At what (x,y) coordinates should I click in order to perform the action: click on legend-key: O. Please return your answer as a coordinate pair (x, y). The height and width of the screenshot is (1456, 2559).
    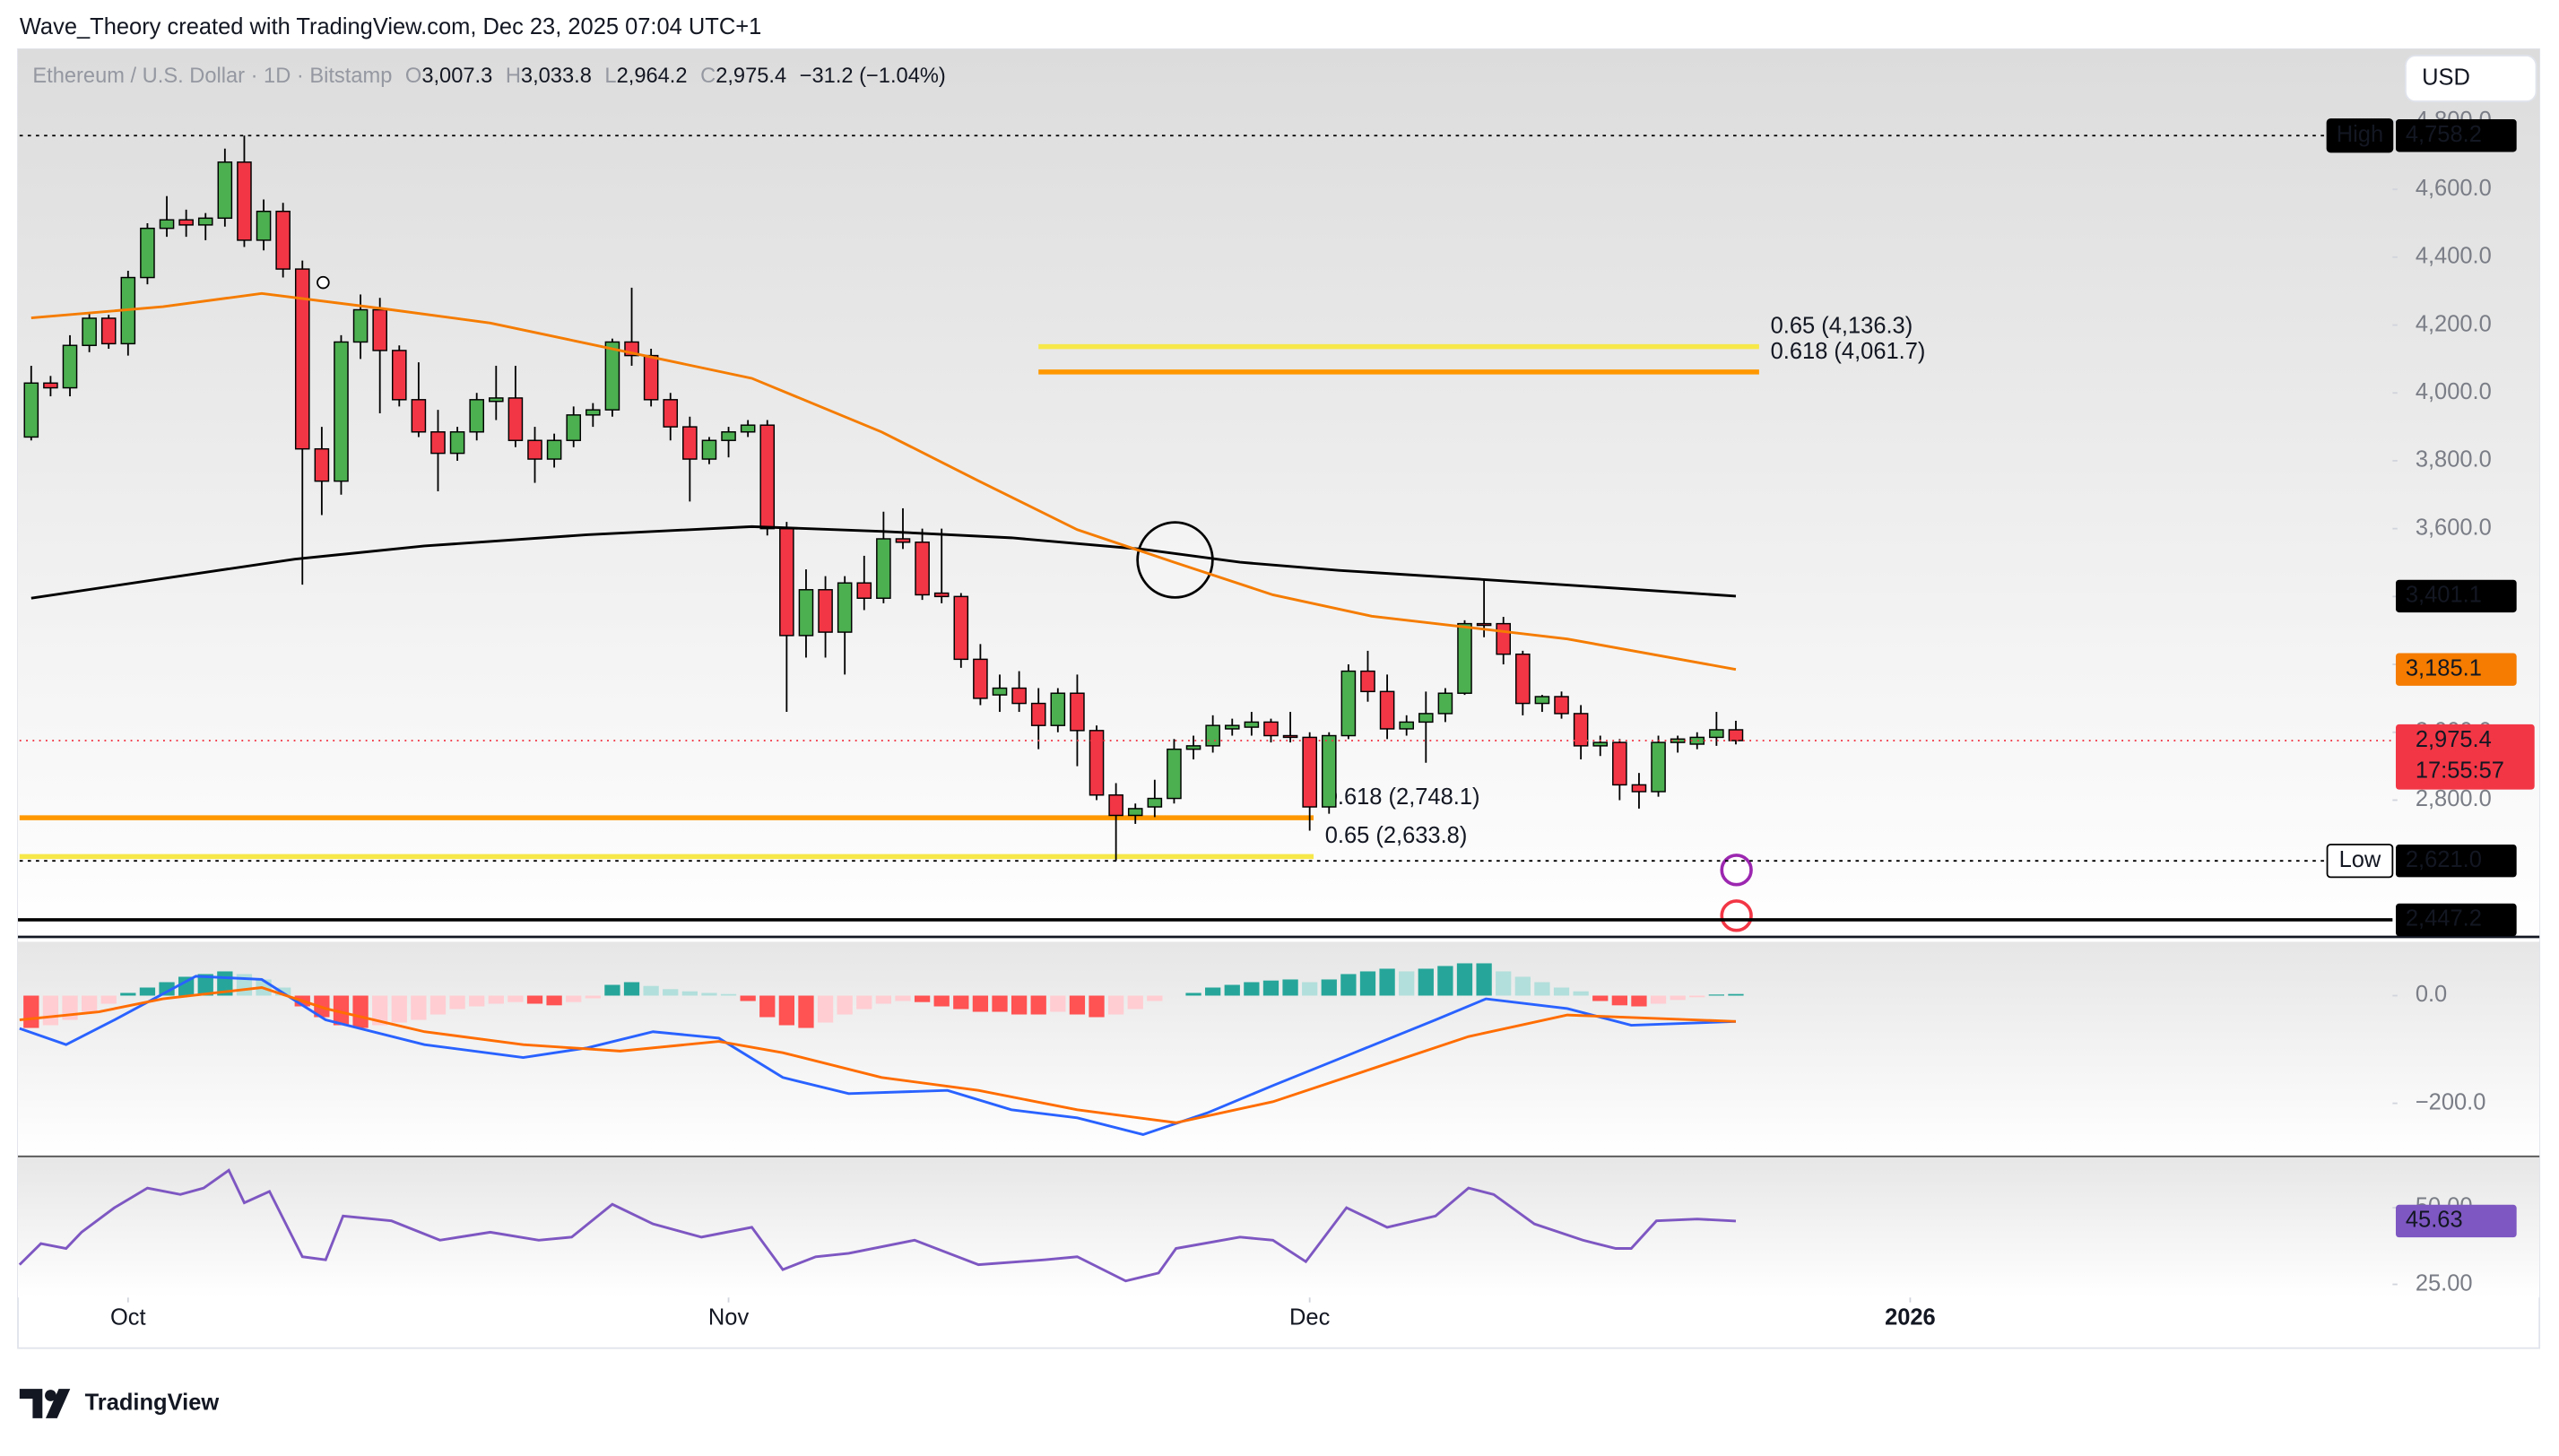
    Looking at the image, I should click on (413, 76).